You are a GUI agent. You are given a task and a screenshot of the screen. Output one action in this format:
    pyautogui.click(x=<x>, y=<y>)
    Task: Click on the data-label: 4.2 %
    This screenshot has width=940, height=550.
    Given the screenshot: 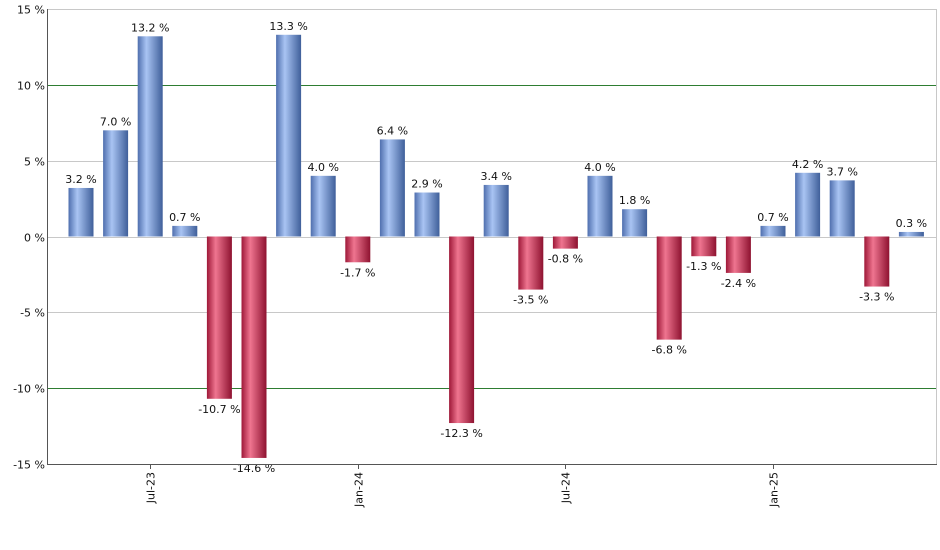 What is the action you would take?
    pyautogui.click(x=807, y=164)
    